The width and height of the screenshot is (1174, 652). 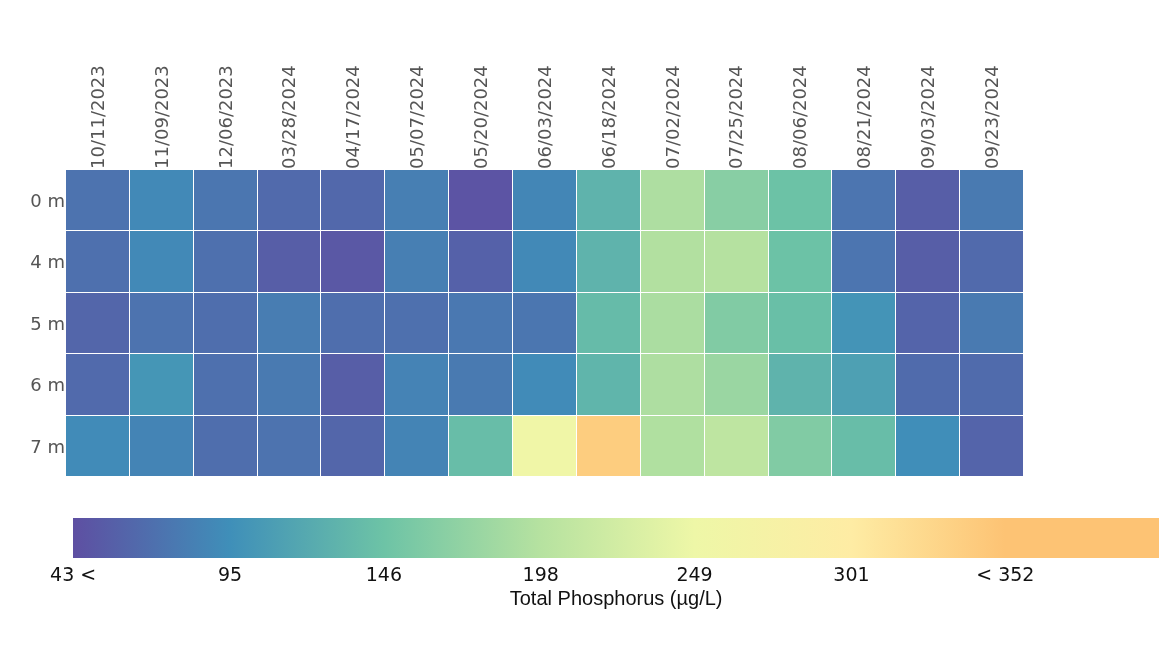 I want to click on y-tick-label: 4 m, so click(x=47, y=262).